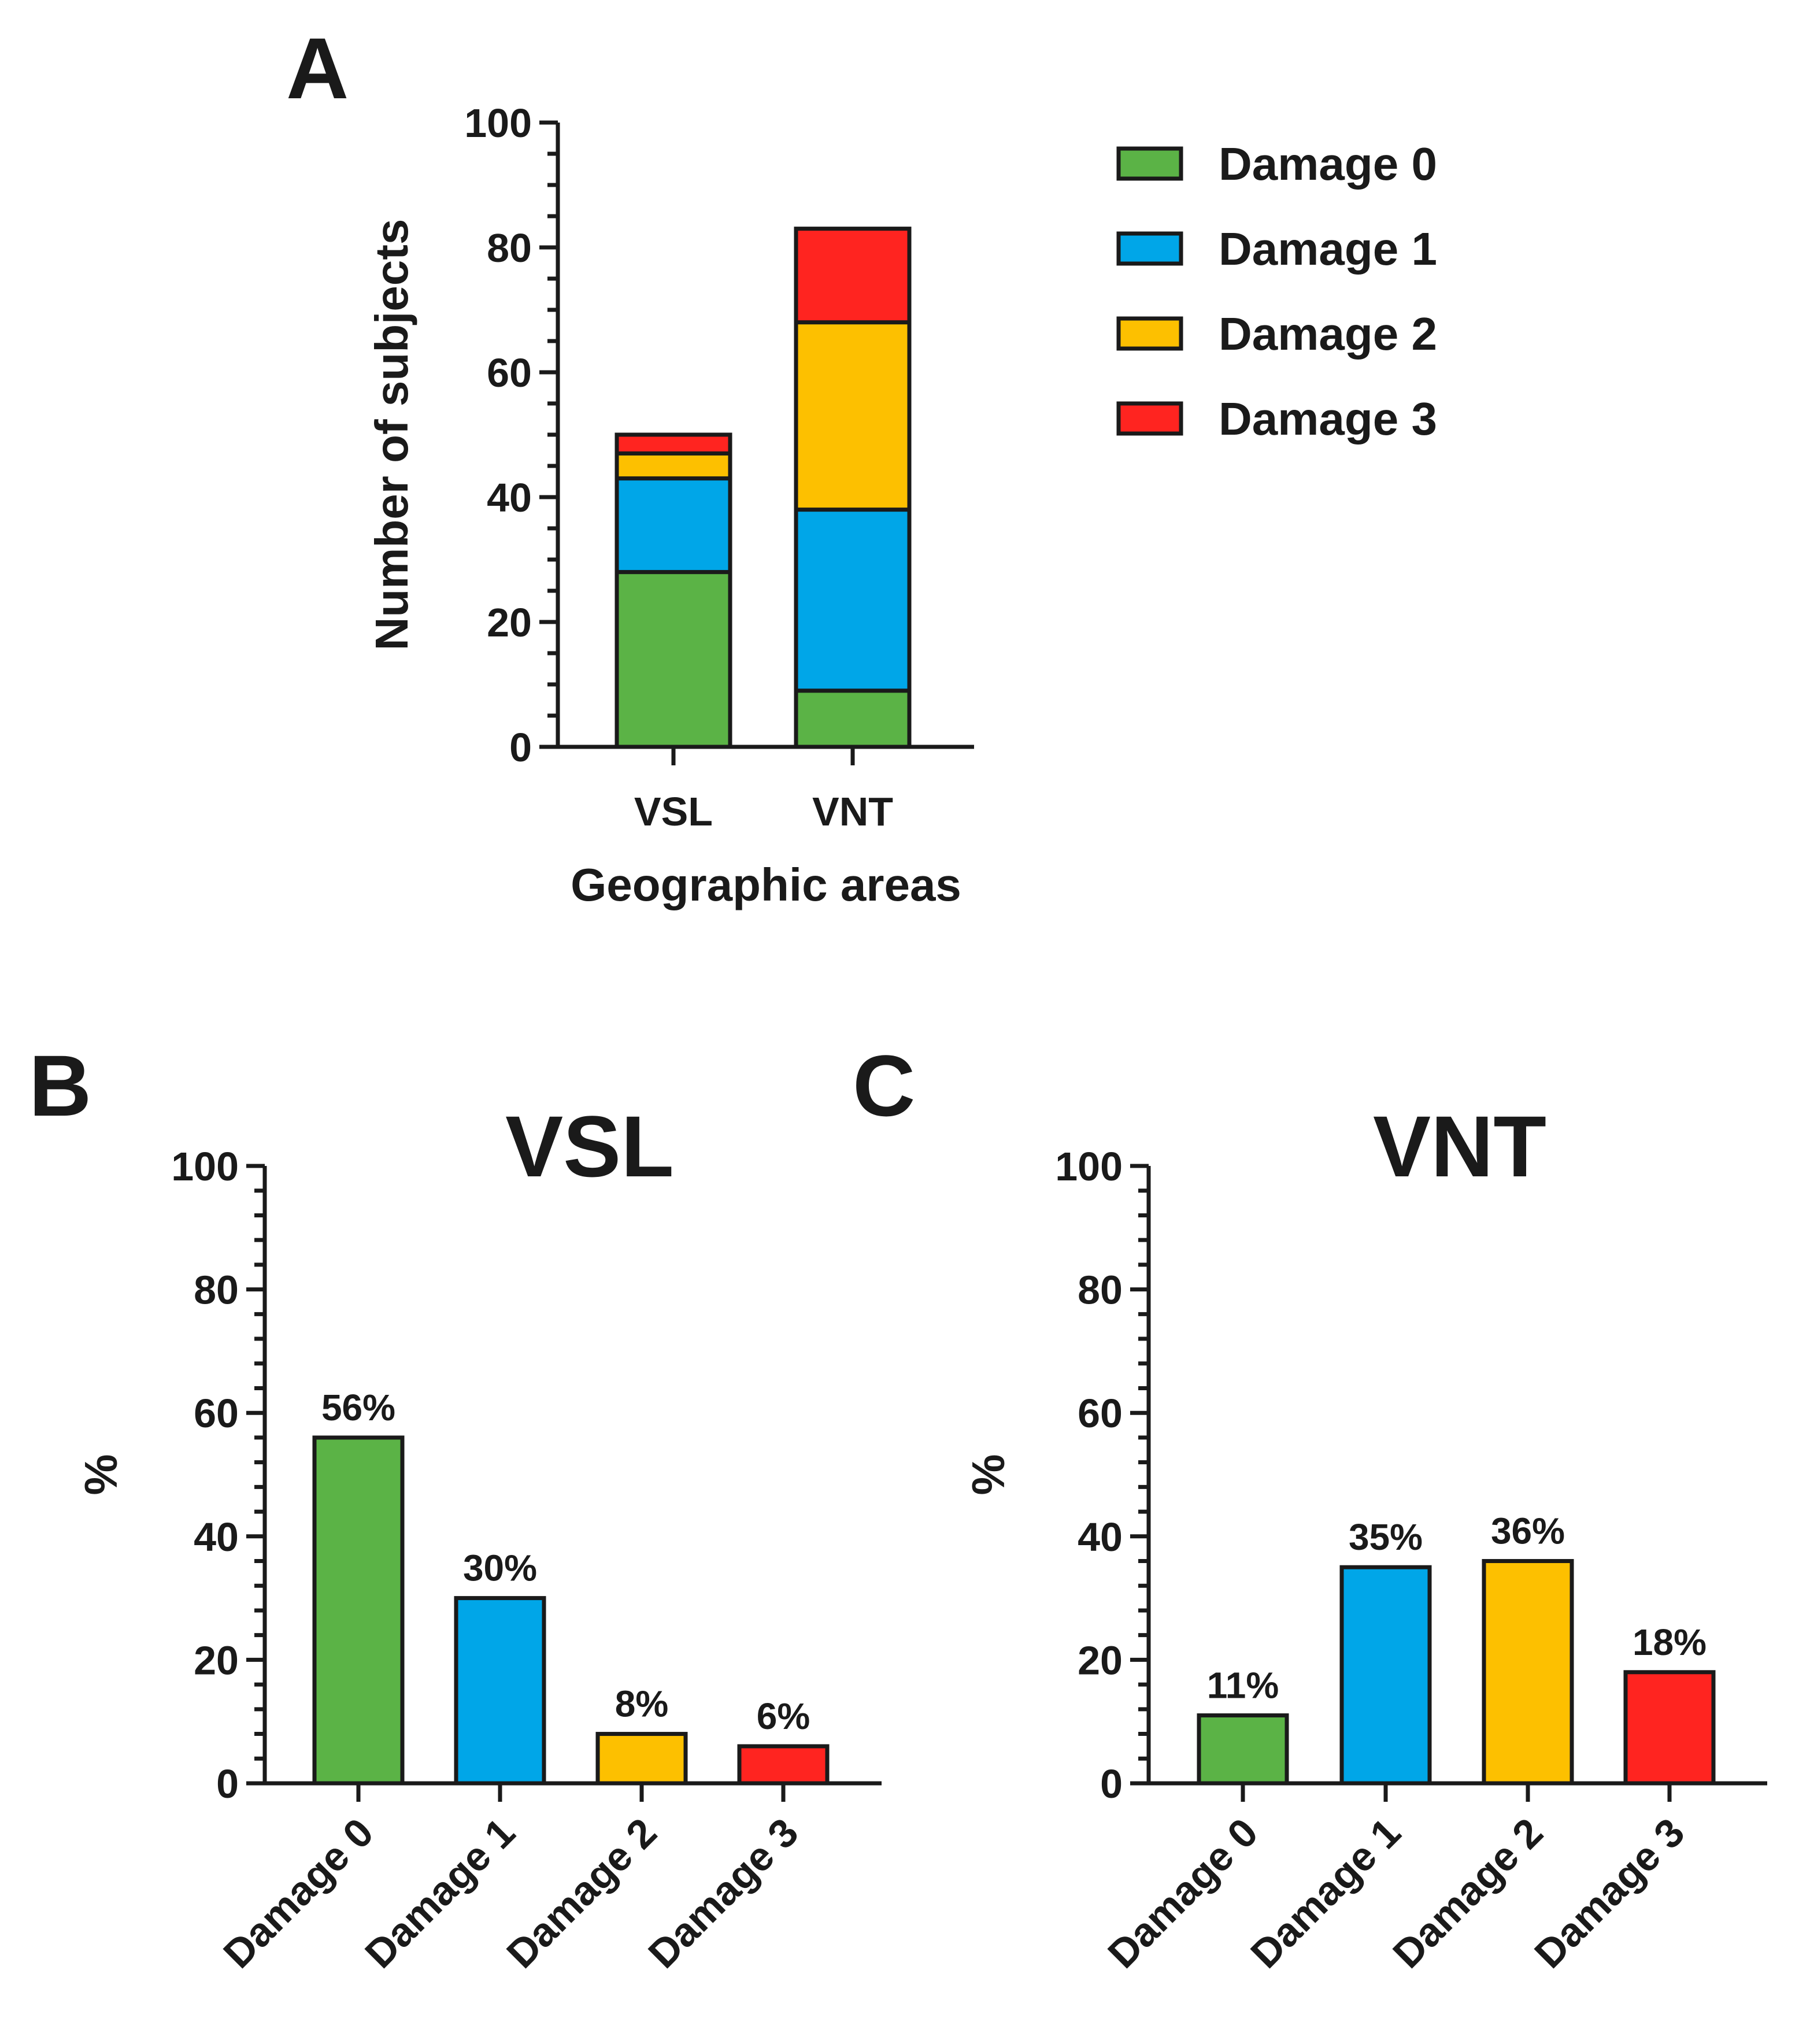  What do you see at coordinates (766, 884) in the screenshot?
I see `x-axis-title: Geographic areas` at bounding box center [766, 884].